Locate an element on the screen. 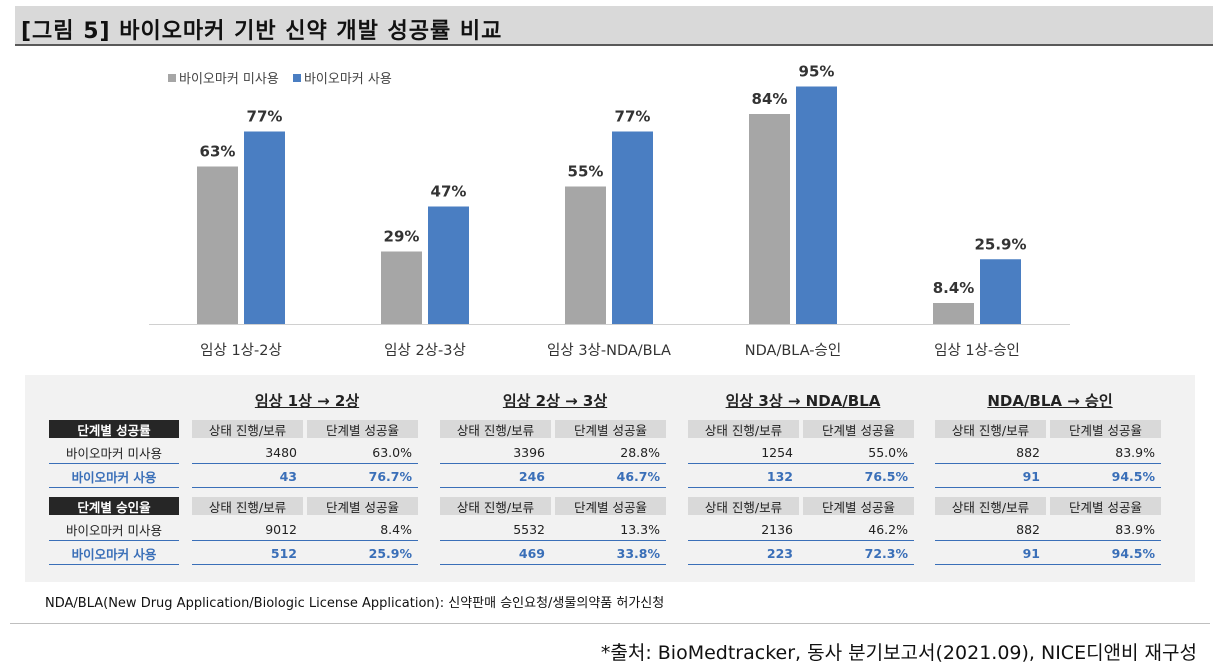 Image resolution: width=1217 pixels, height=671 pixels. table-section-label: 단계별 성공률 is located at coordinates (114, 429).